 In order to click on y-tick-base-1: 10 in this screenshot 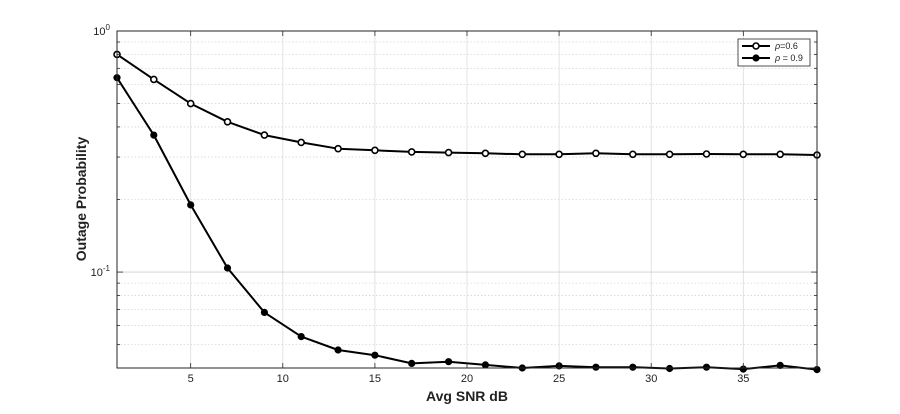, I will do `click(97, 273)`.